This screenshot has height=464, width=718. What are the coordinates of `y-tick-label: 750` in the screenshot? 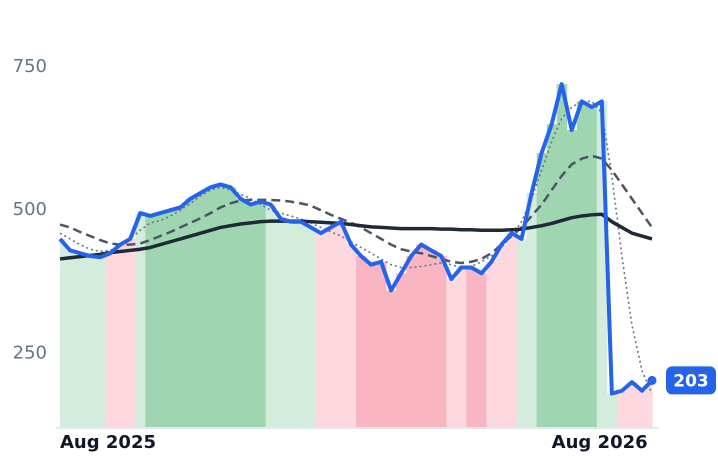 It's located at (30, 66).